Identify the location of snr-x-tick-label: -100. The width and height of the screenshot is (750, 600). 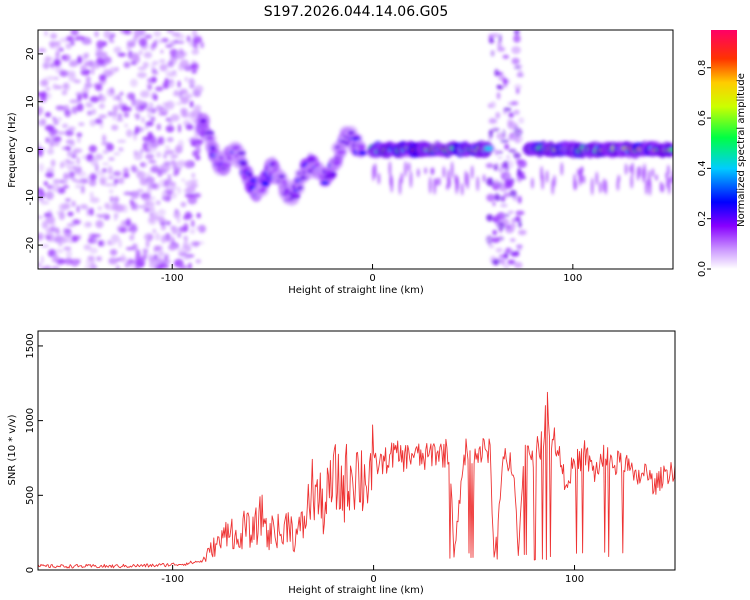
(172, 579).